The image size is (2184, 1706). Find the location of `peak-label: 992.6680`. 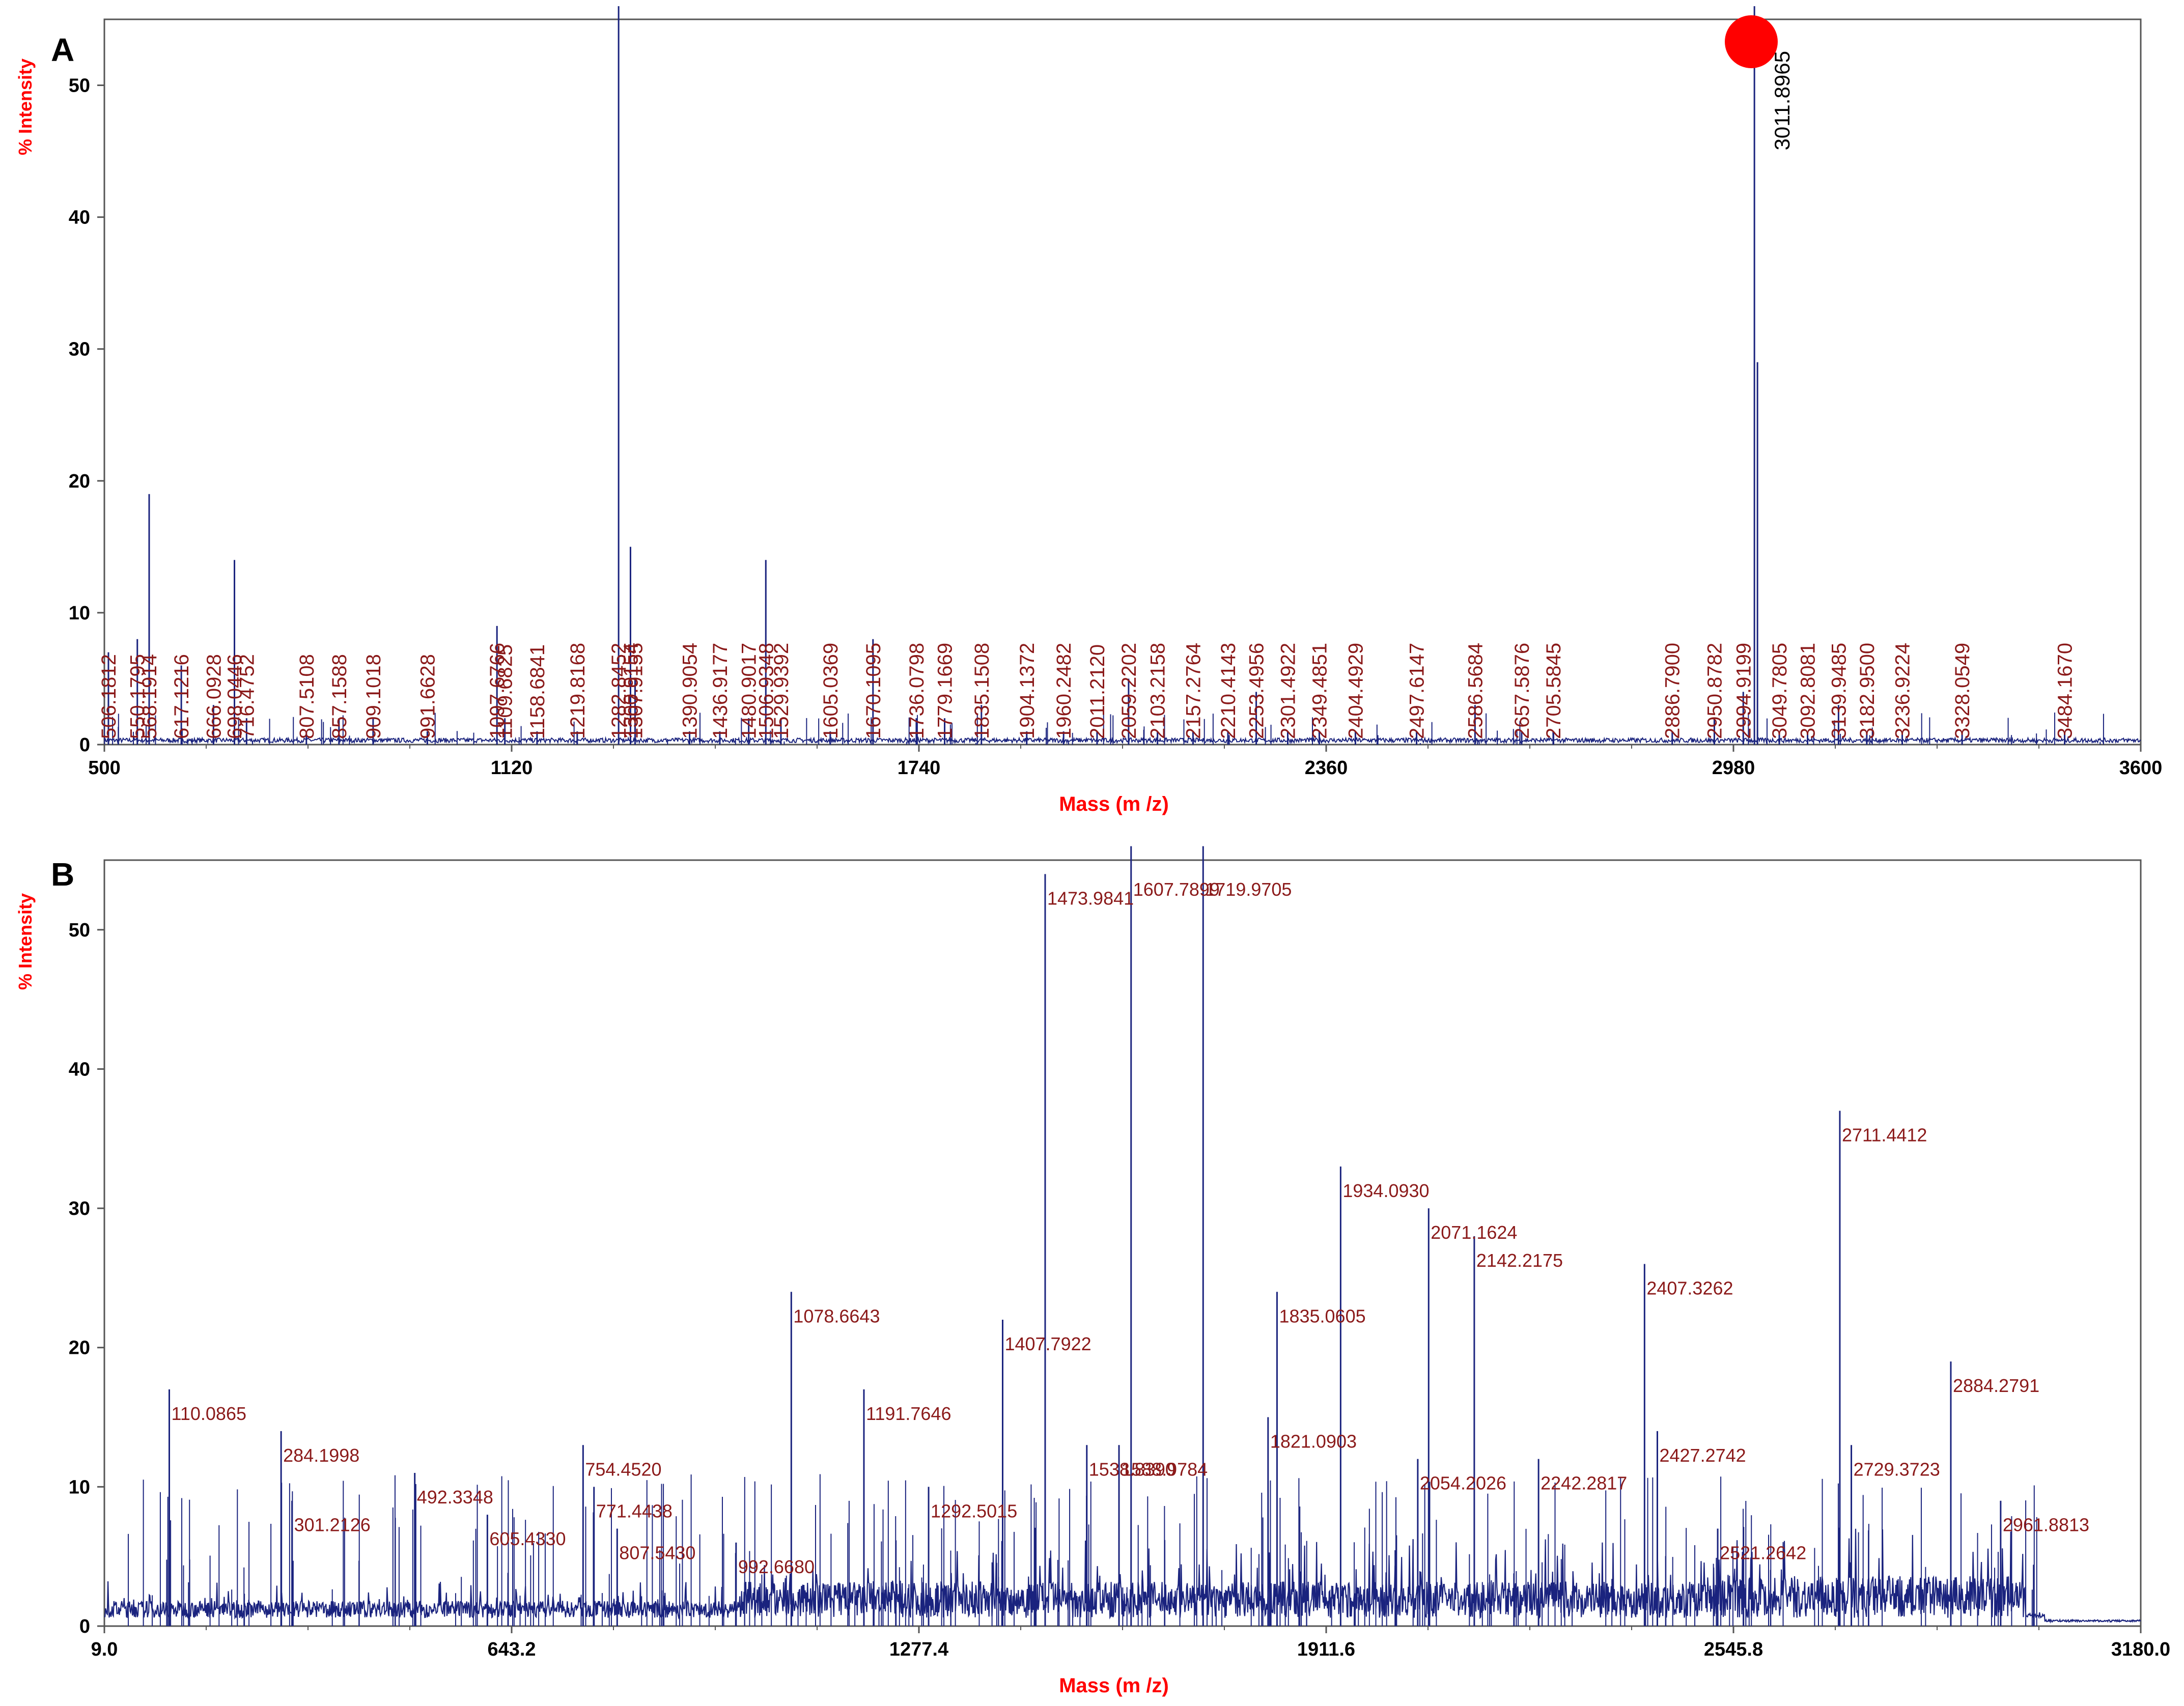

peak-label: 992.6680 is located at coordinates (776, 1566).